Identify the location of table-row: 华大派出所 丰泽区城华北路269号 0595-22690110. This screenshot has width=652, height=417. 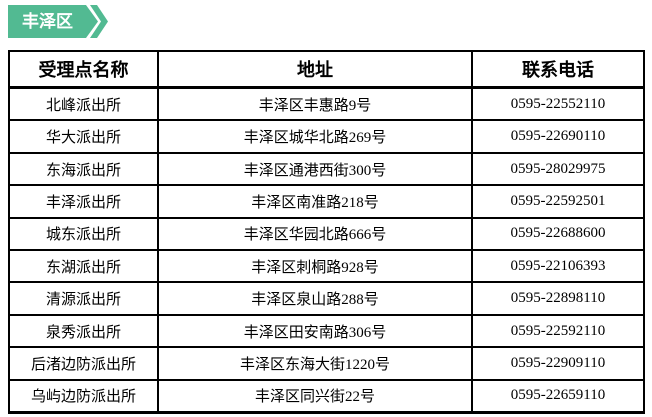
(326, 137).